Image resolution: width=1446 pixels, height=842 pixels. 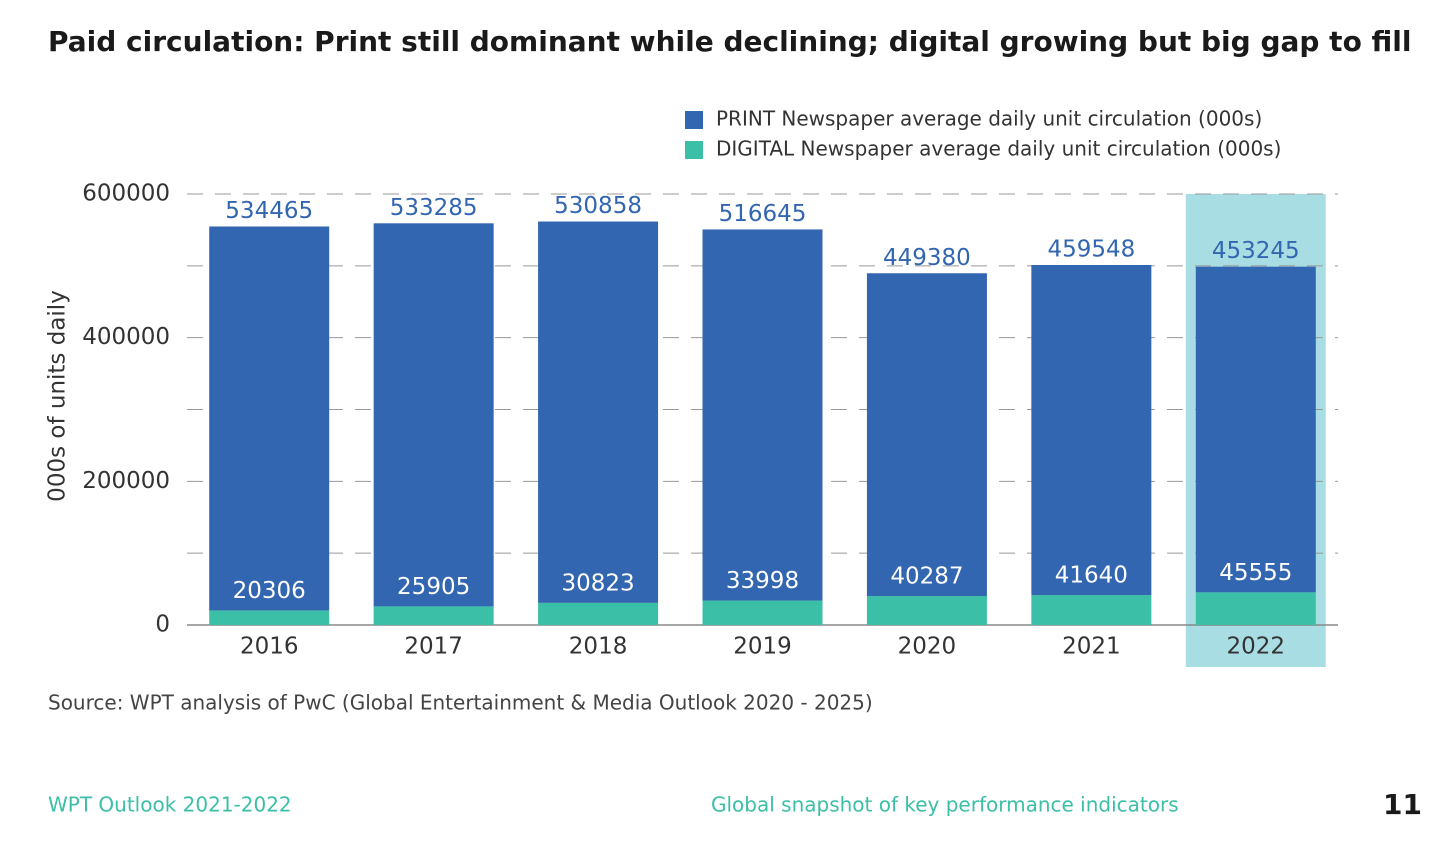 What do you see at coordinates (762, 647) in the screenshot?
I see `x-tick-label: 2019` at bounding box center [762, 647].